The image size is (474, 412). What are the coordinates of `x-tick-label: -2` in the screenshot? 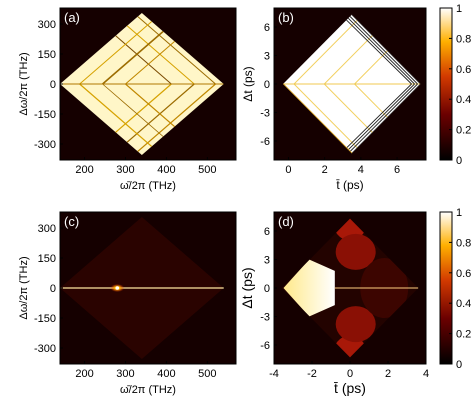 It's located at (312, 374).